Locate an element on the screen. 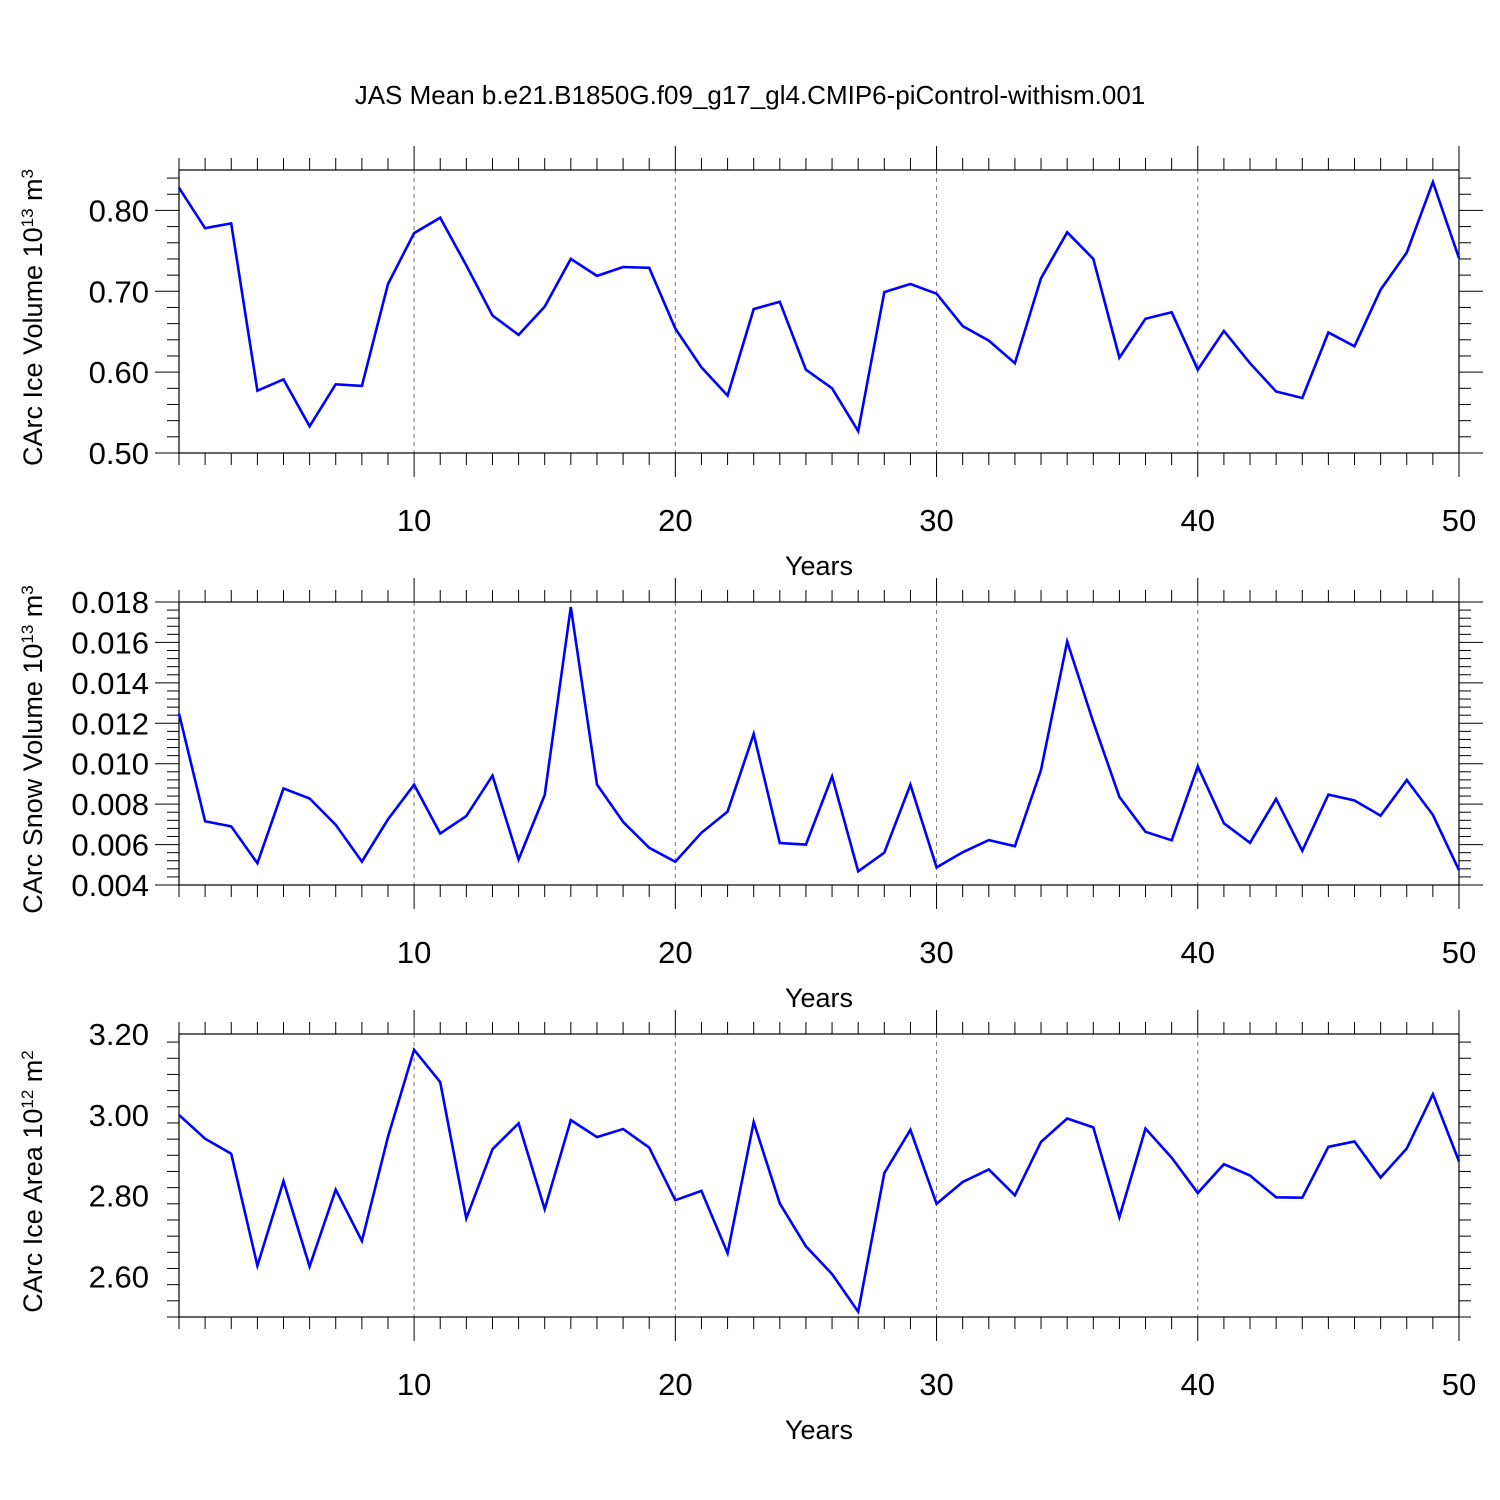 The height and width of the screenshot is (1500, 1500). panel-2-y-tick-label: 0.008 is located at coordinates (110, 804).